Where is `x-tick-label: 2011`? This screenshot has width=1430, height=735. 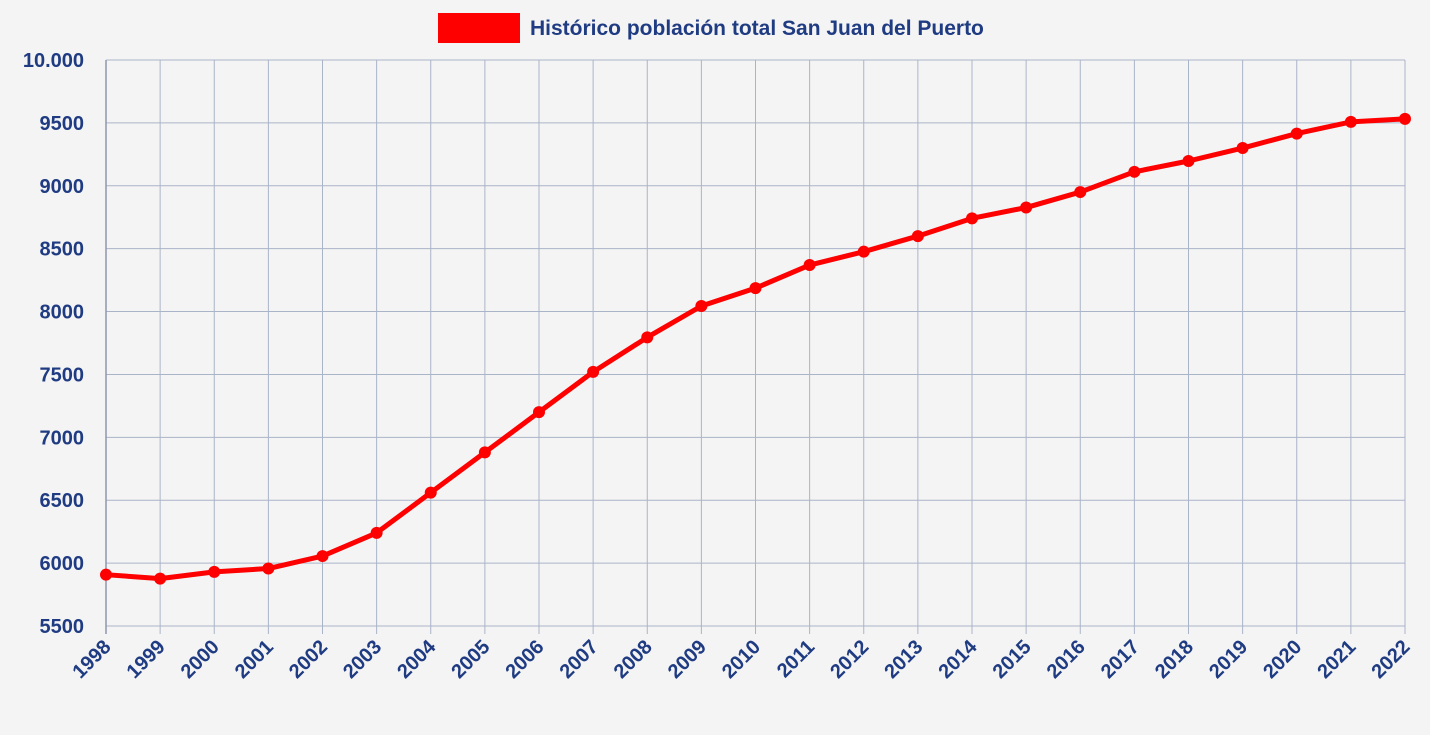
x-tick-label: 2011 is located at coordinates (796, 659).